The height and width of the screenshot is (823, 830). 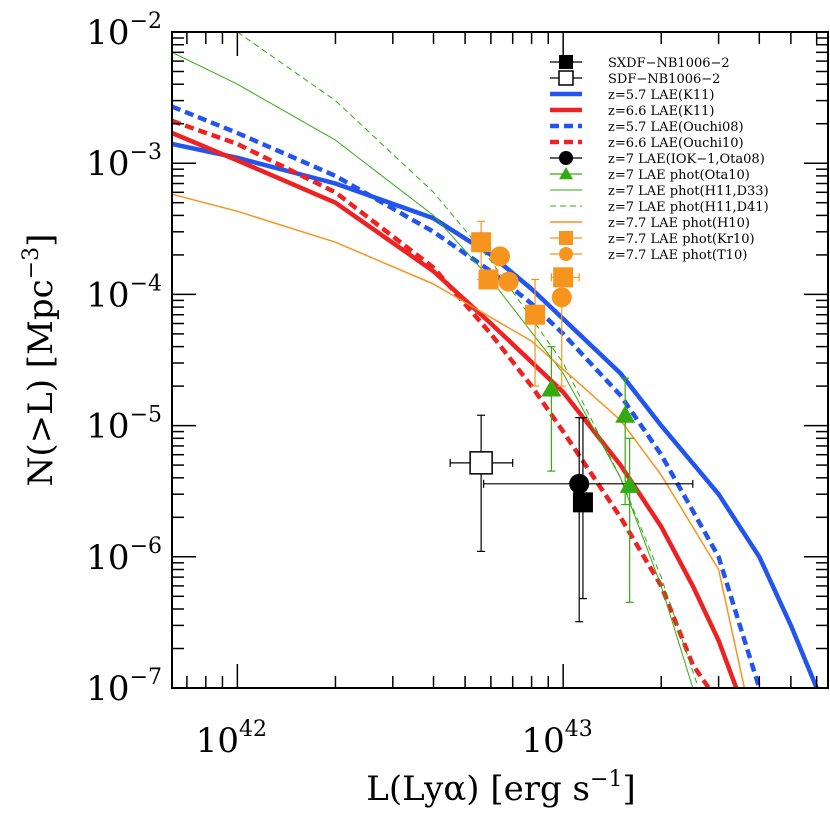 What do you see at coordinates (676, 127) in the screenshot?
I see `legend-label: z=5.7 LAE(Ouchi08)` at bounding box center [676, 127].